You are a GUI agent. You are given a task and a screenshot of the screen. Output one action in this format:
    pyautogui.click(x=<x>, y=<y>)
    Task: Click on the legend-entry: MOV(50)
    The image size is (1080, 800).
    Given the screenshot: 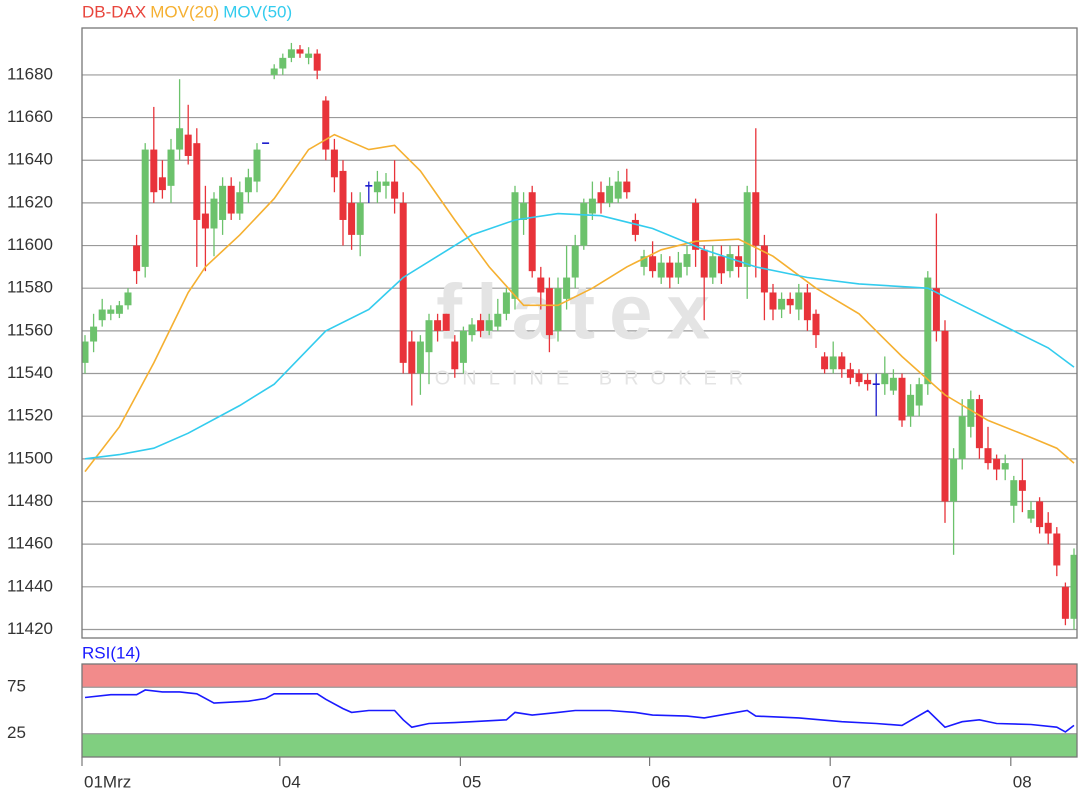 What is the action you would take?
    pyautogui.click(x=257, y=11)
    